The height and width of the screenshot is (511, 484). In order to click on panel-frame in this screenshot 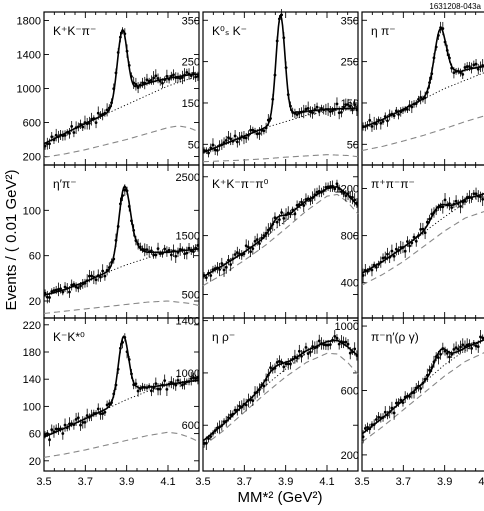, I will do `click(280, 394)`.